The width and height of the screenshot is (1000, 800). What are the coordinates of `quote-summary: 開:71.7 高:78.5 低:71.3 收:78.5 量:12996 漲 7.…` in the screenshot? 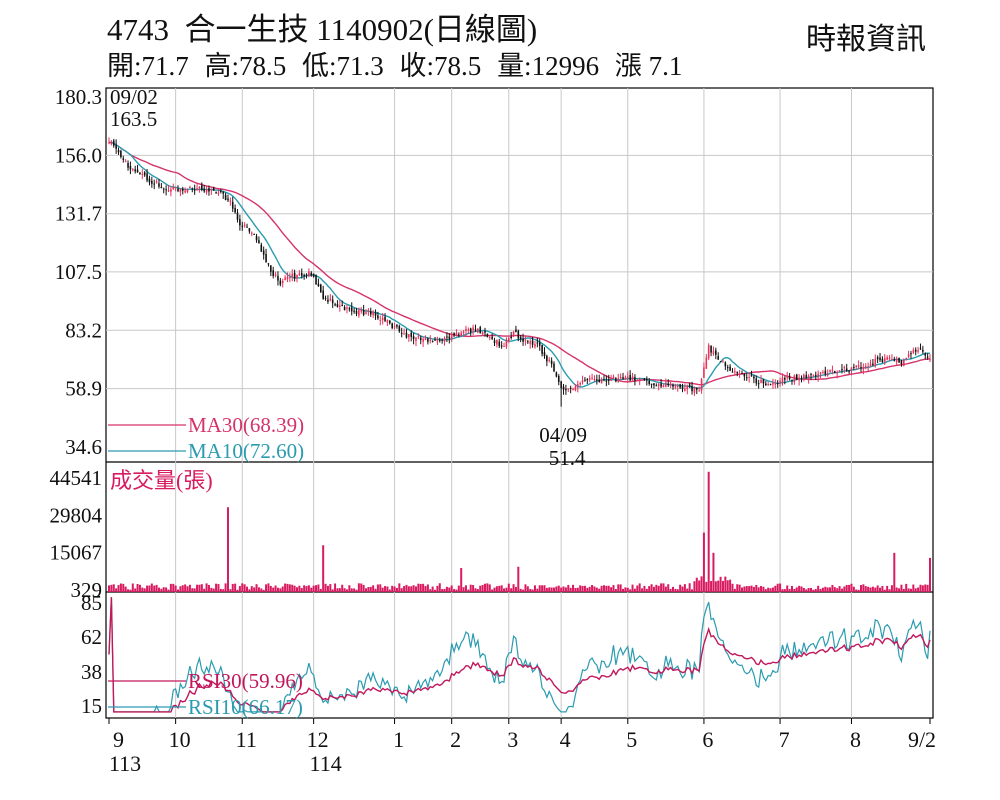 It's located at (399, 63).